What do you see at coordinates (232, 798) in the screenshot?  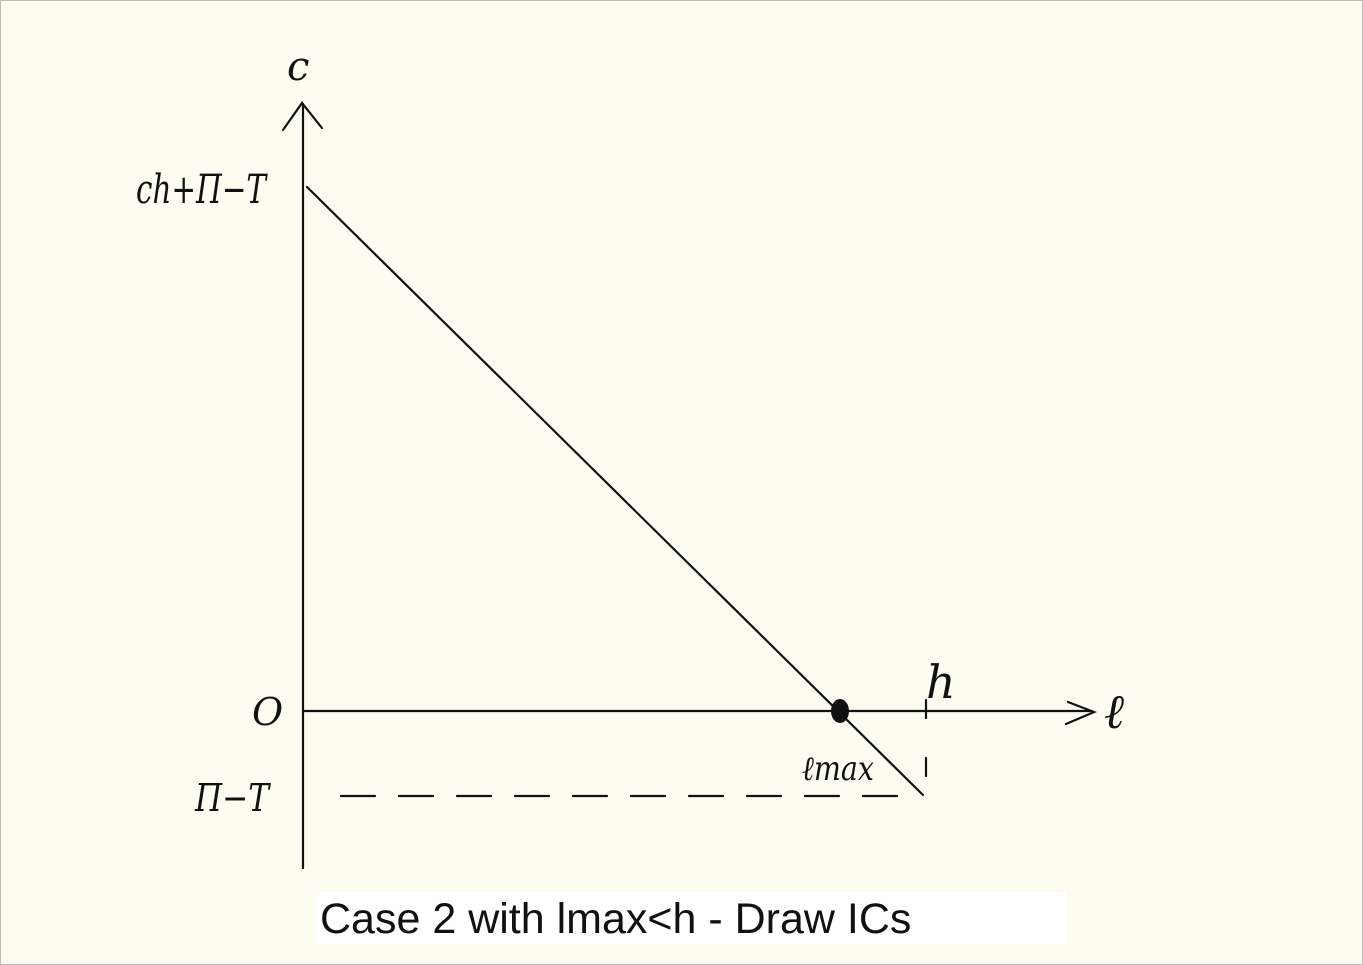 I see `lower-level-label: Π−T` at bounding box center [232, 798].